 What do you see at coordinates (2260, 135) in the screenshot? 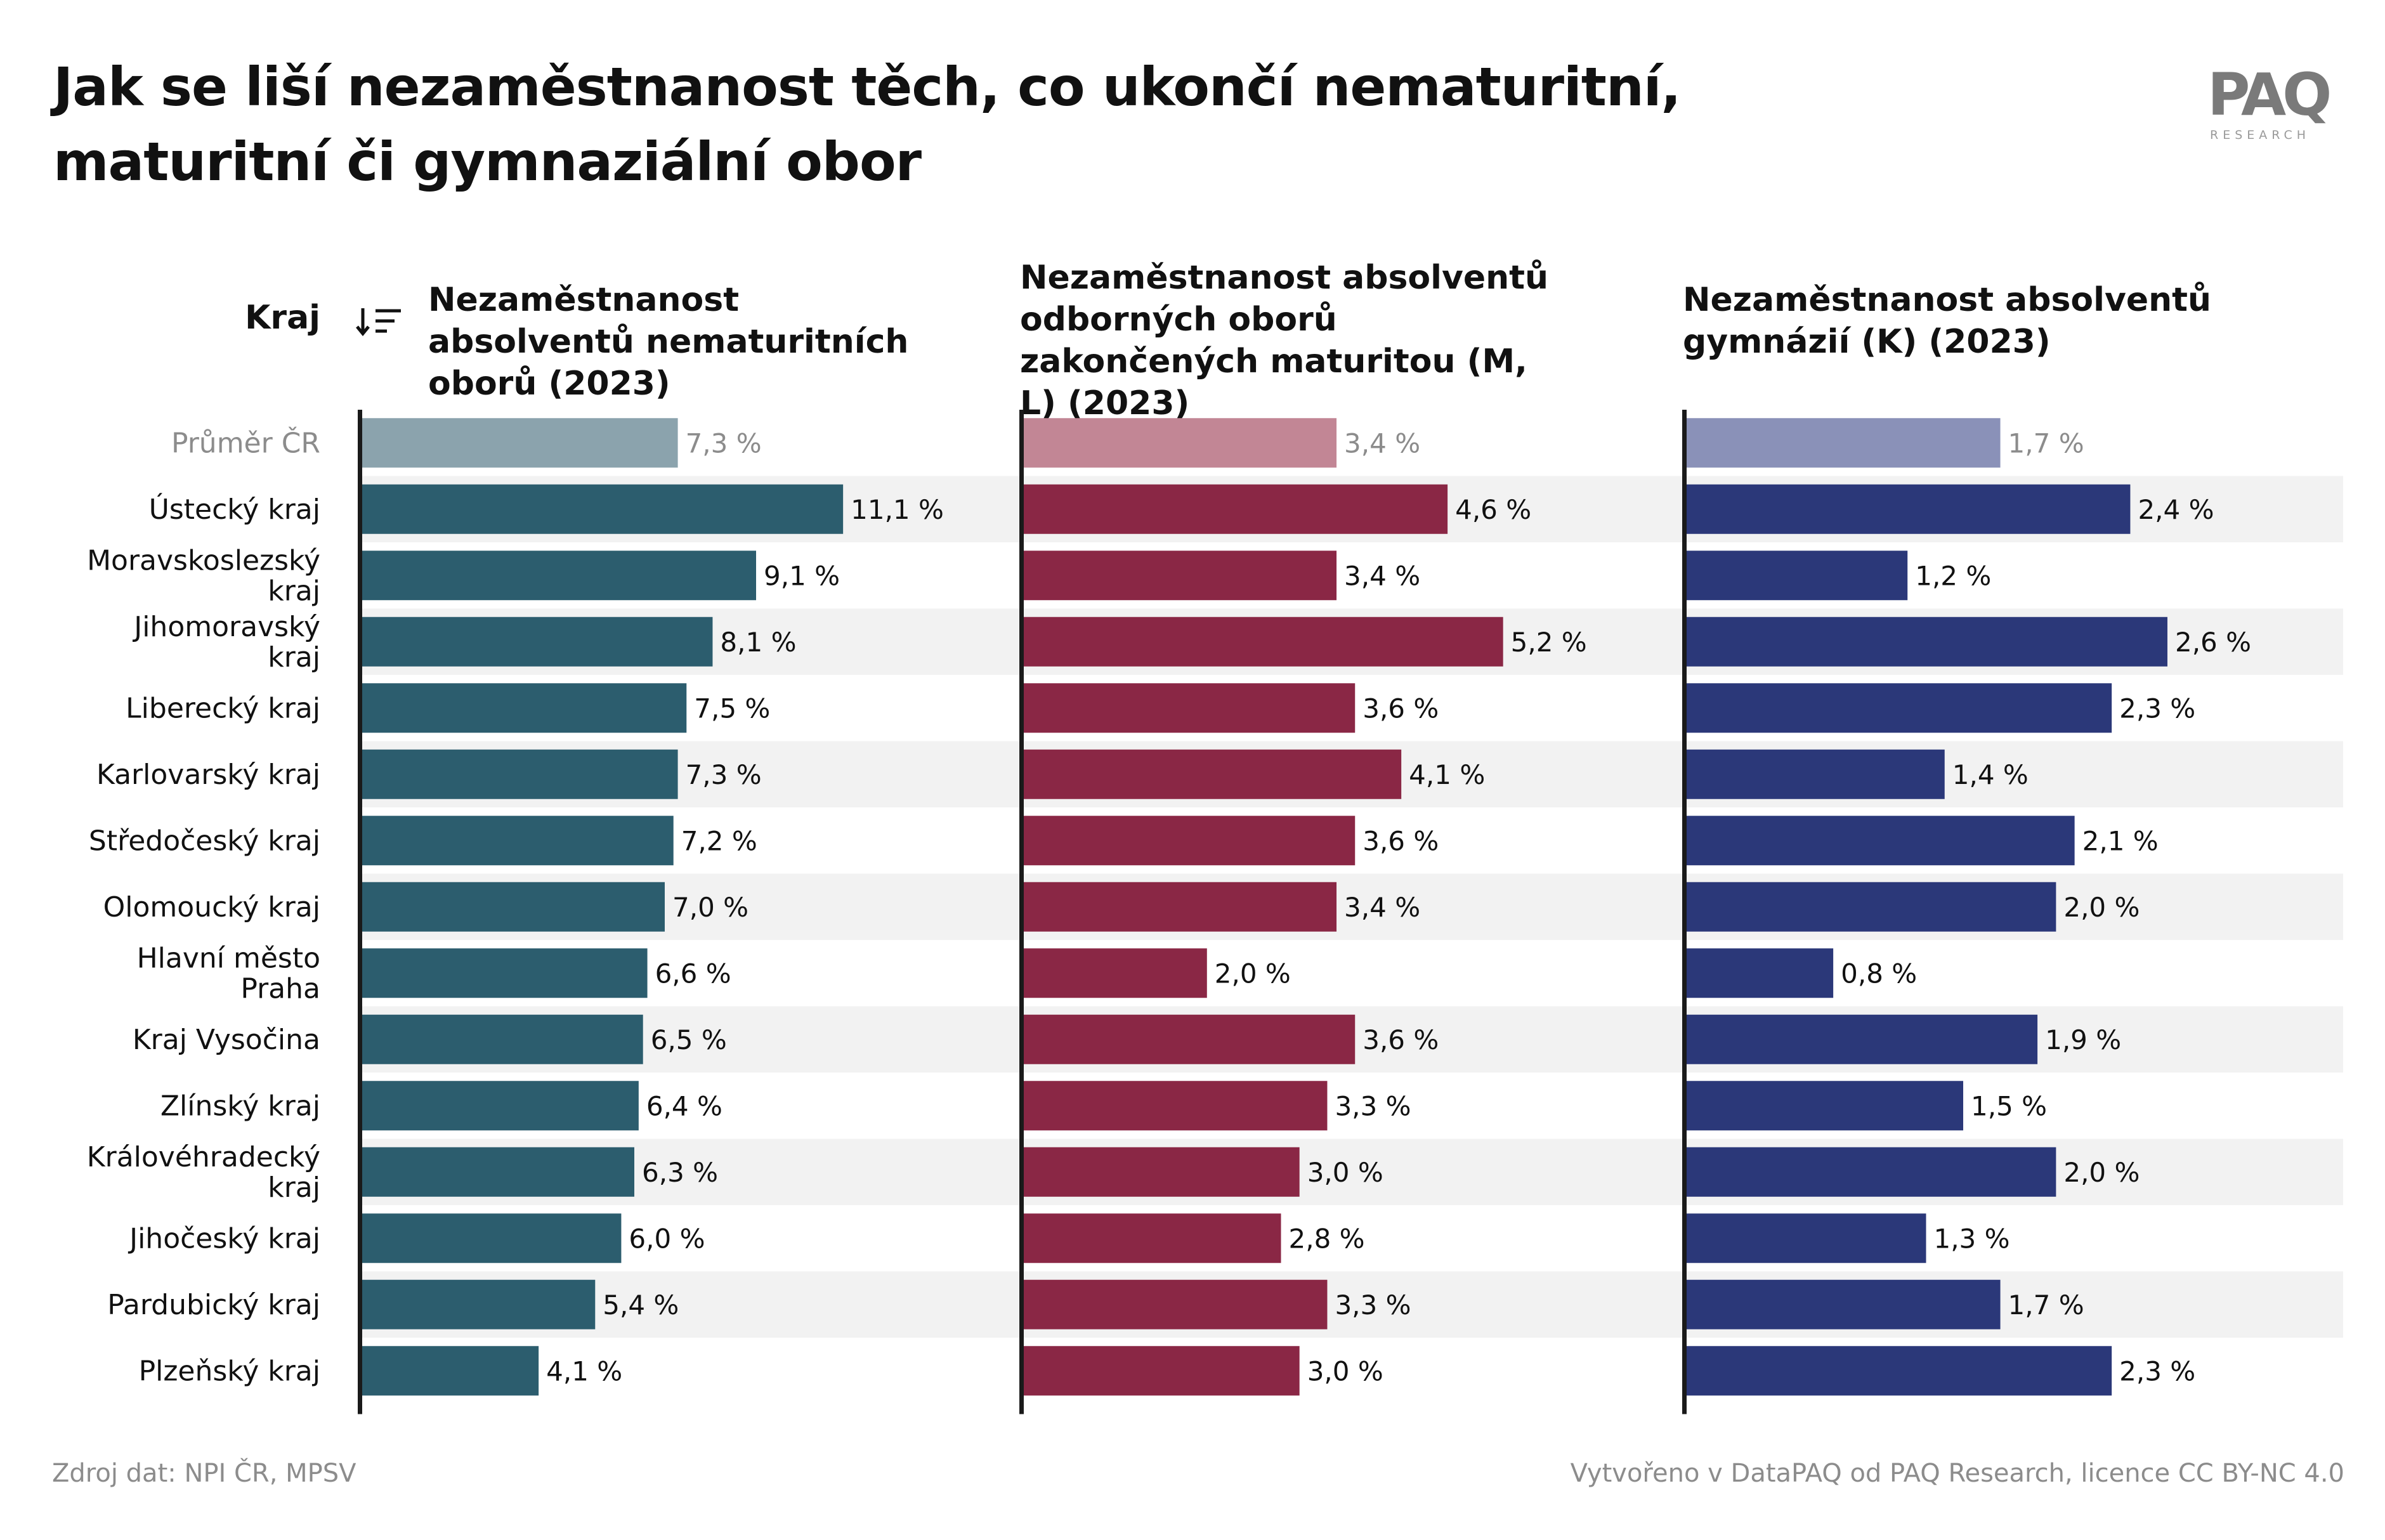
I see `logo-subtext: RESEARCH` at bounding box center [2260, 135].